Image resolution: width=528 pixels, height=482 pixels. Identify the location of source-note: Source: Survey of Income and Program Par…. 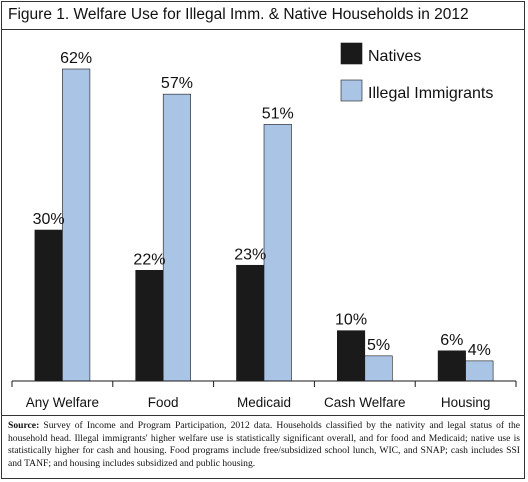
(264, 445).